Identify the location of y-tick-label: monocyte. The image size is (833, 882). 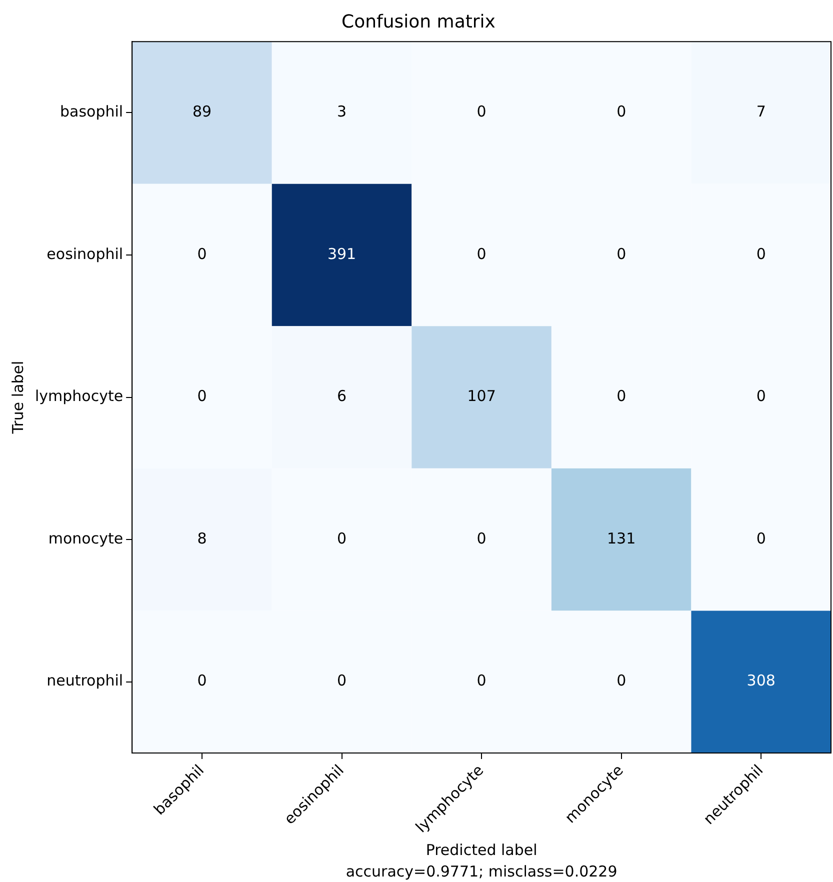
(86, 538).